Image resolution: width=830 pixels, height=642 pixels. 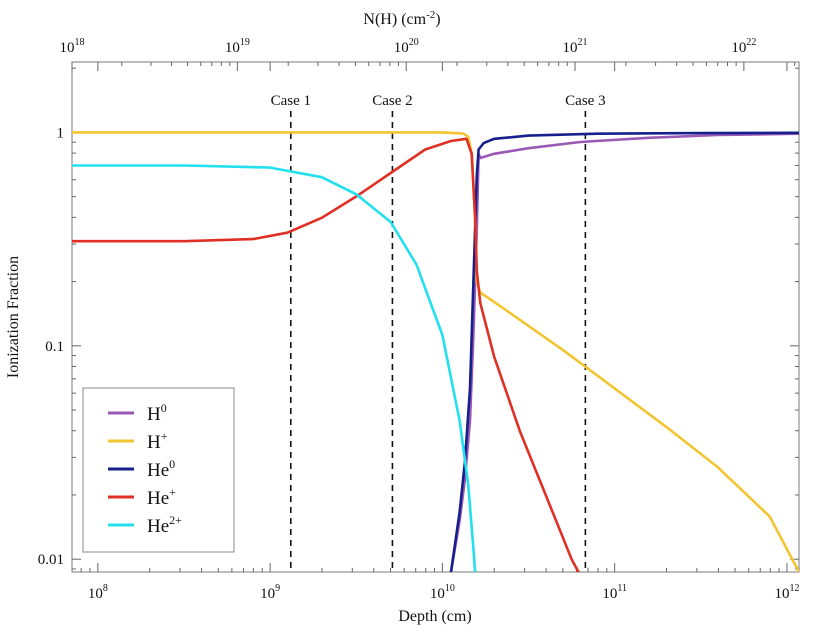 I want to click on top-tick-label: 1021, so click(x=575, y=46).